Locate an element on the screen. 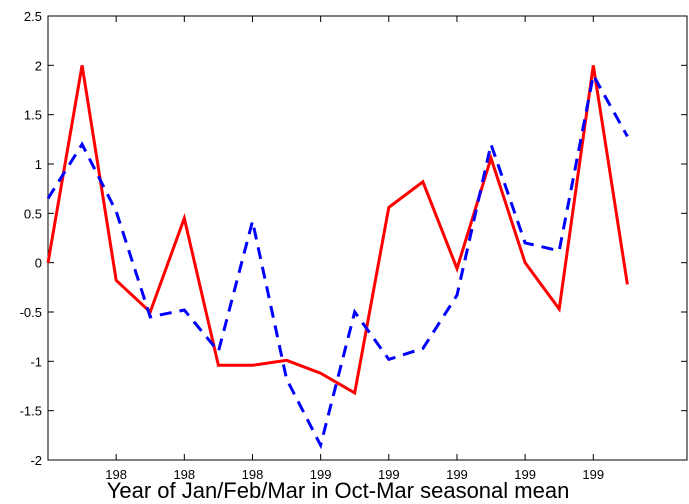  y-tick-label: 2 is located at coordinates (38, 65).